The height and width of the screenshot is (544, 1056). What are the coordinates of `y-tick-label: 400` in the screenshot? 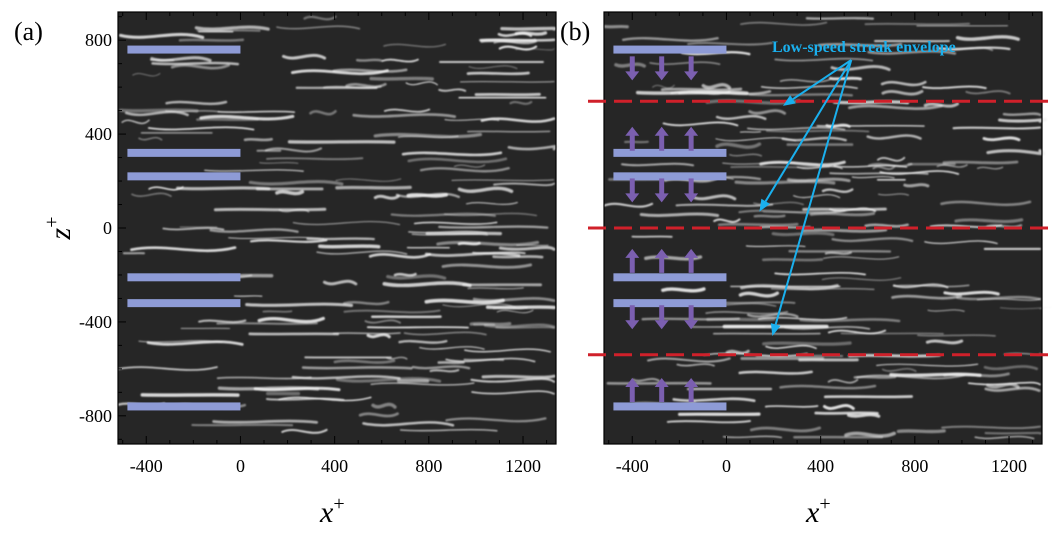 It's located at (98, 134).